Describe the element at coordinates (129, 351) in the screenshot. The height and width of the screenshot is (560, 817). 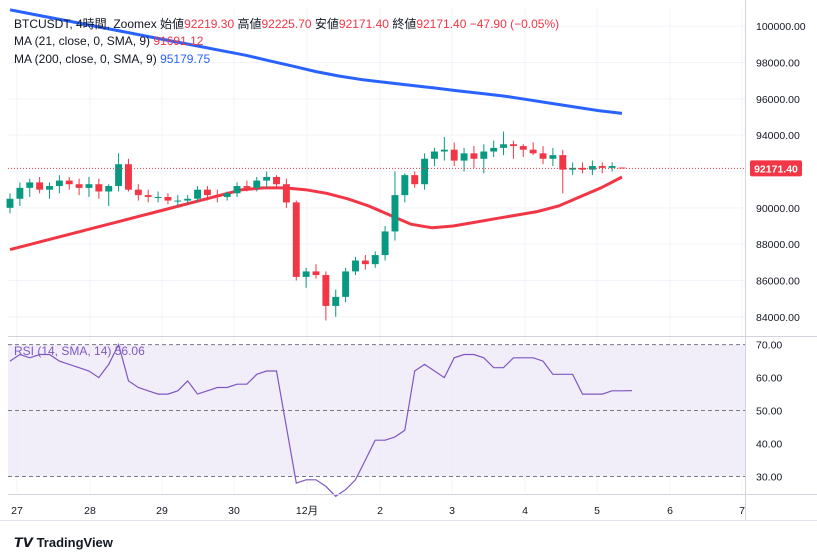
I see `rsi-value: 56.06` at that location.